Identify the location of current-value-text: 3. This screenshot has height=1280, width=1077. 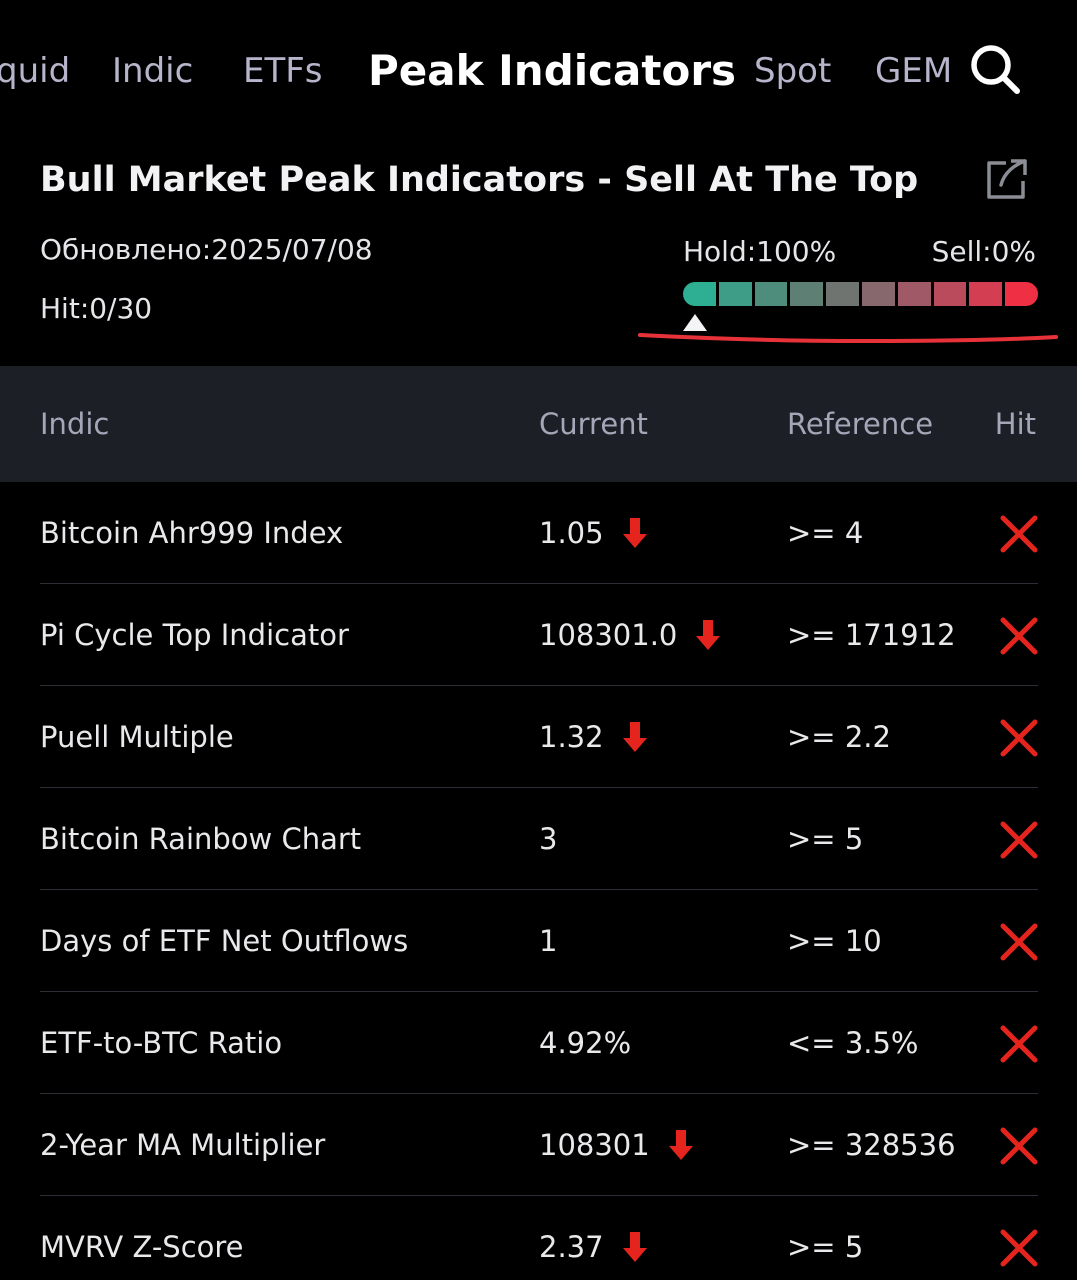
(548, 839).